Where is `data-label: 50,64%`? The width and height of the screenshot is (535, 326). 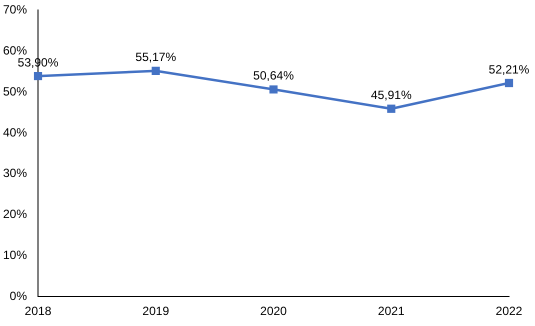 data-label: 50,64% is located at coordinates (273, 75).